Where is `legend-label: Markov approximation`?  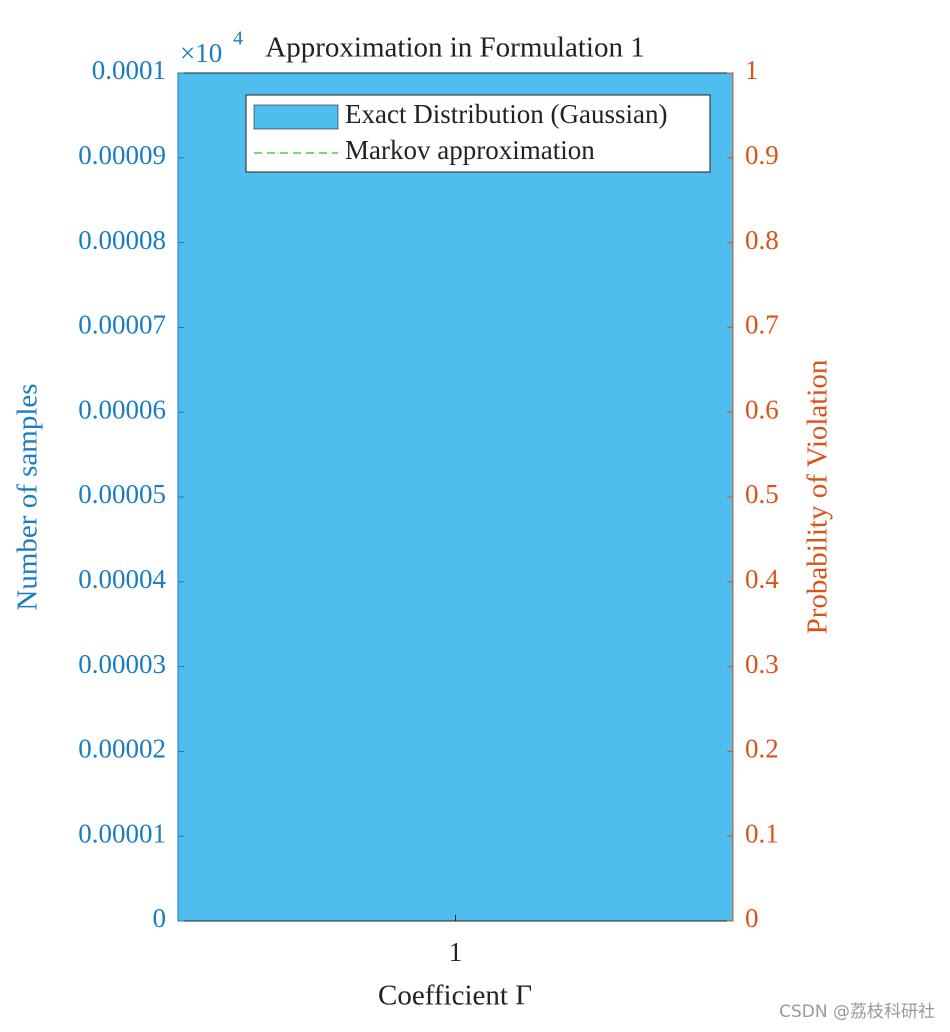
legend-label: Markov approximation is located at coordinates (470, 150).